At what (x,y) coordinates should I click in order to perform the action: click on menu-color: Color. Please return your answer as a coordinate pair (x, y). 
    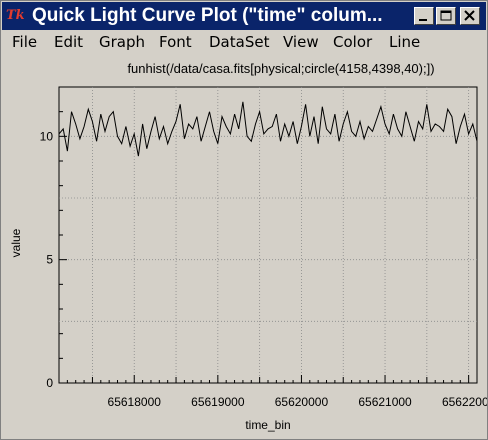
    Looking at the image, I should click on (353, 42).